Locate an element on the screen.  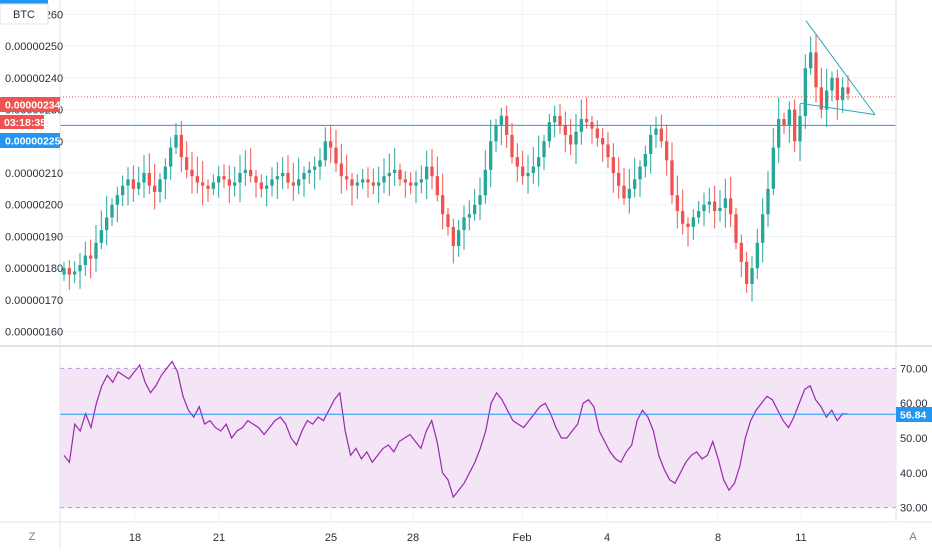
time-tick-label: 21 is located at coordinates (219, 538).